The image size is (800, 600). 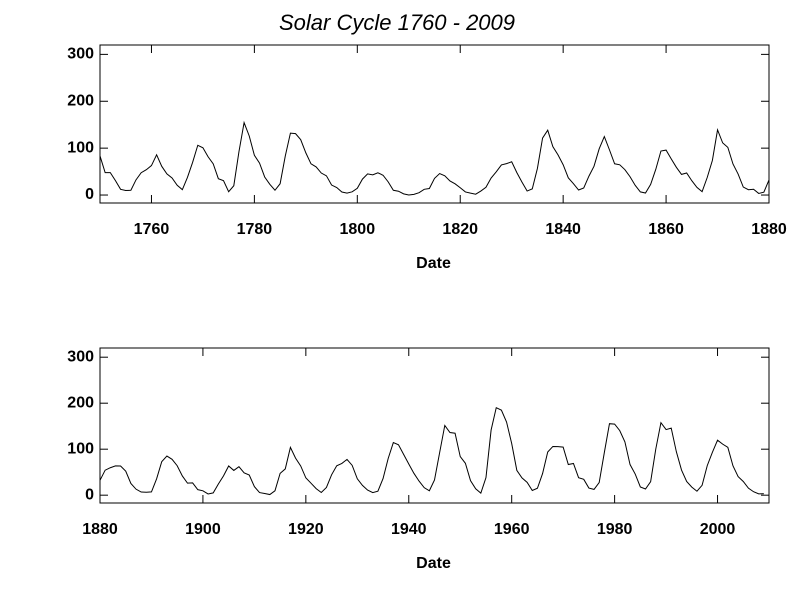 What do you see at coordinates (152, 229) in the screenshot?
I see `x-tick-label: 1760` at bounding box center [152, 229].